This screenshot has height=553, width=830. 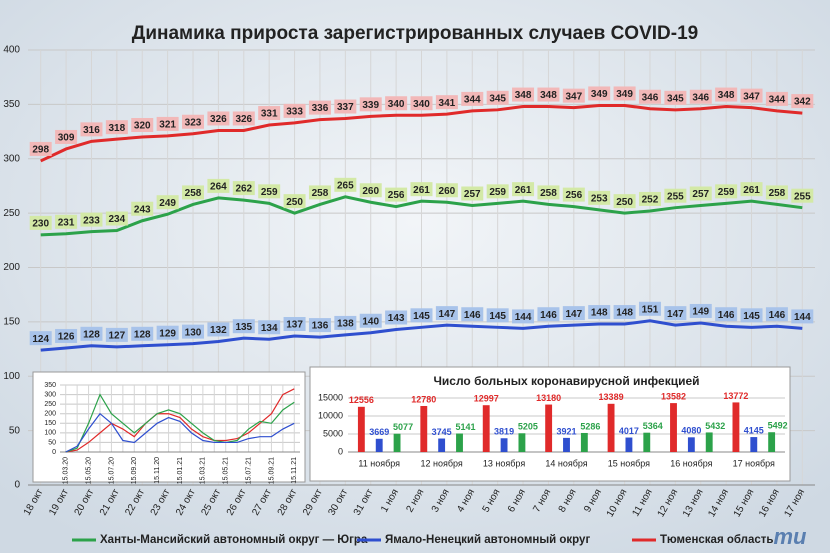 I want to click on x-tick-label: 15.05.20, so click(x=88, y=470).